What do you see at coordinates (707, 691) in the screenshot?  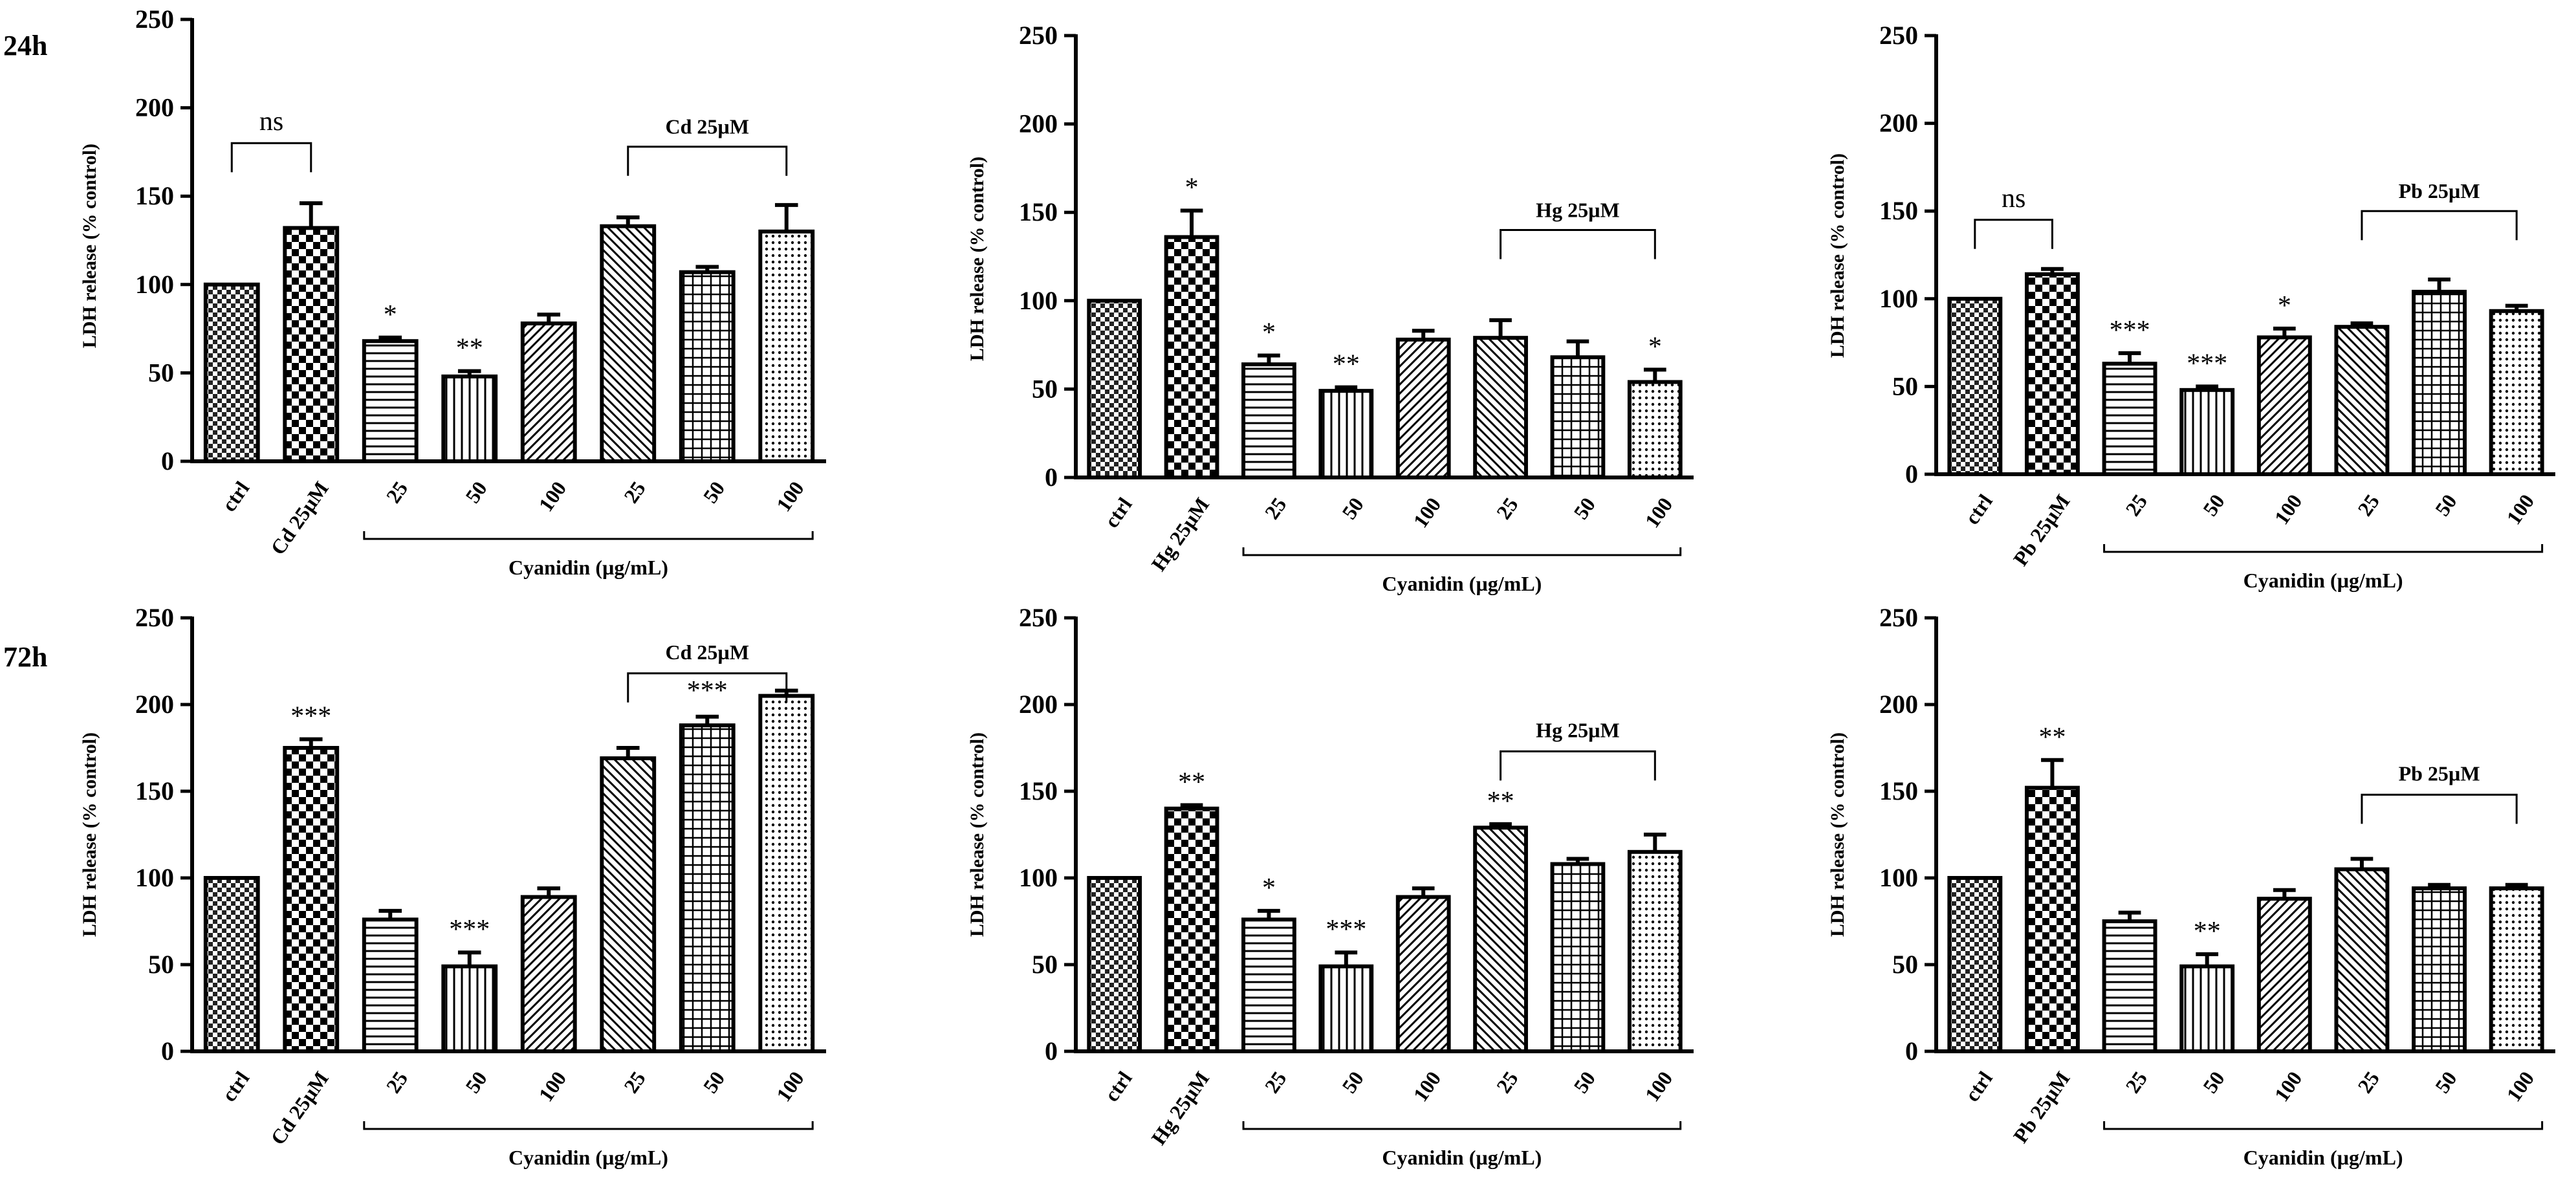 I see `bracket-label: ***` at bounding box center [707, 691].